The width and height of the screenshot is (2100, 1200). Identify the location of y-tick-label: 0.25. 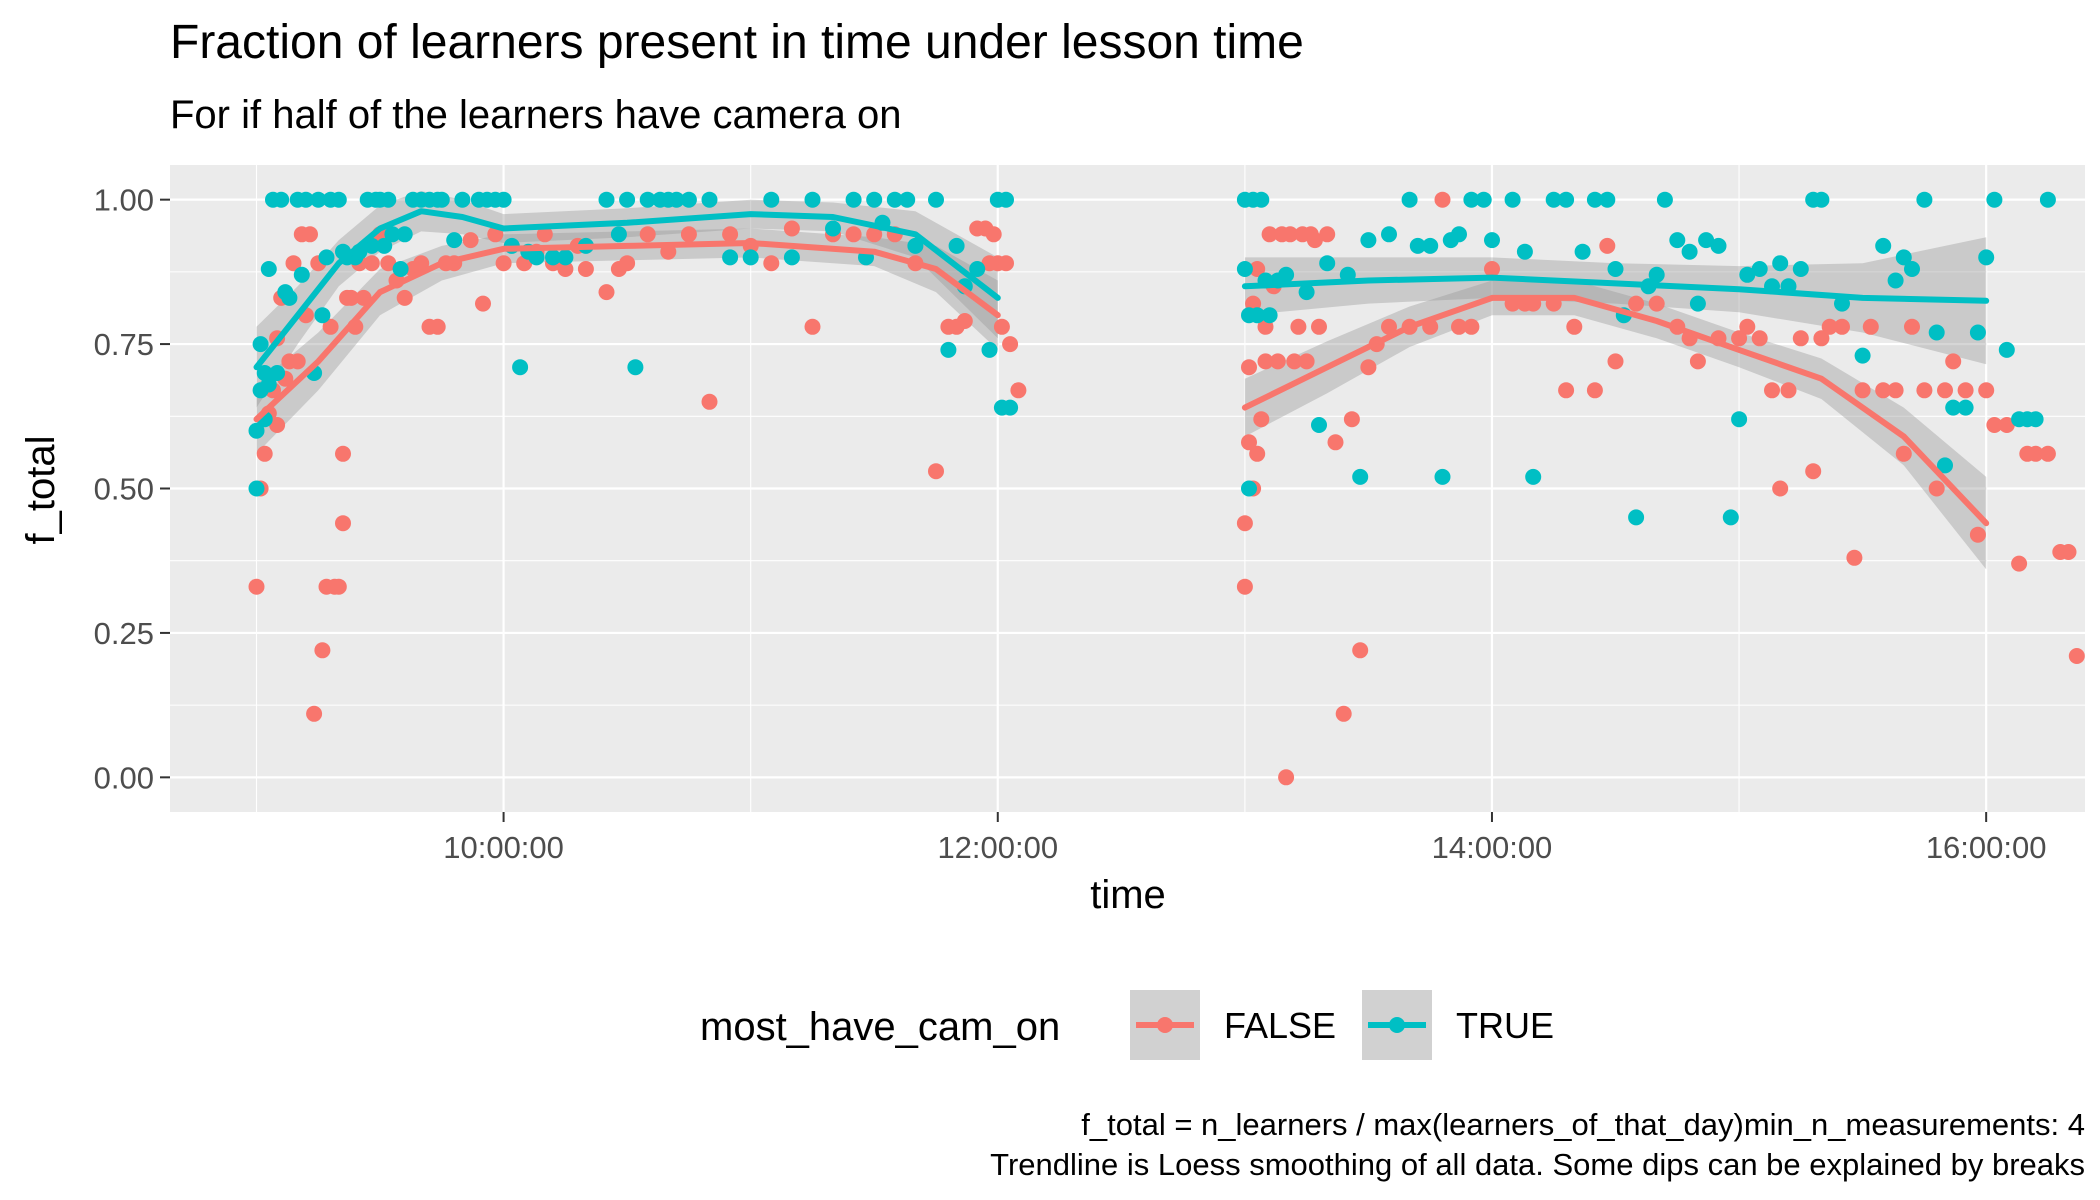
(124, 633).